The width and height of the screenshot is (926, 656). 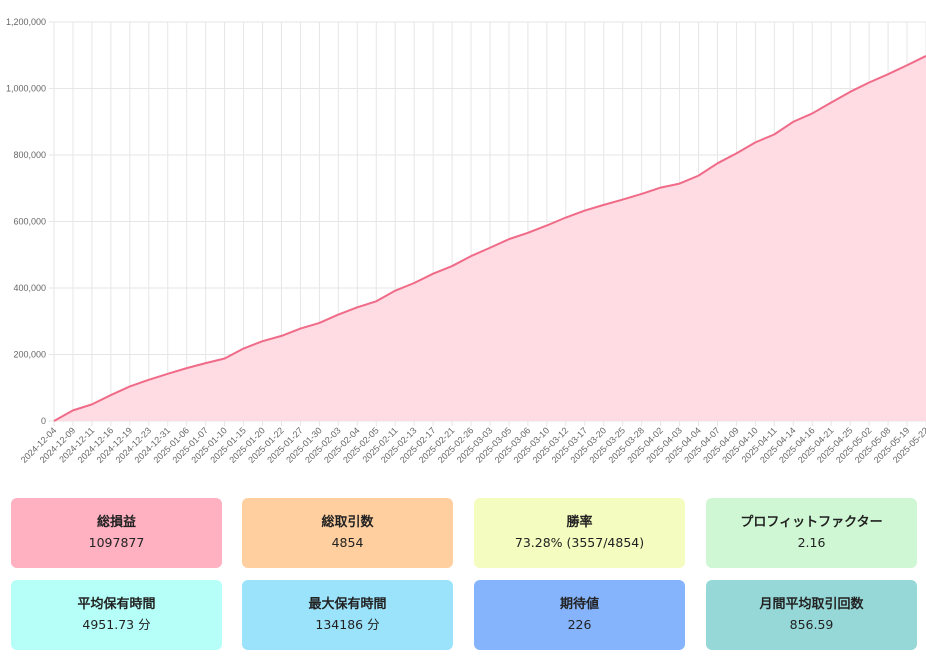 I want to click on card-value: 4854, so click(x=347, y=542).